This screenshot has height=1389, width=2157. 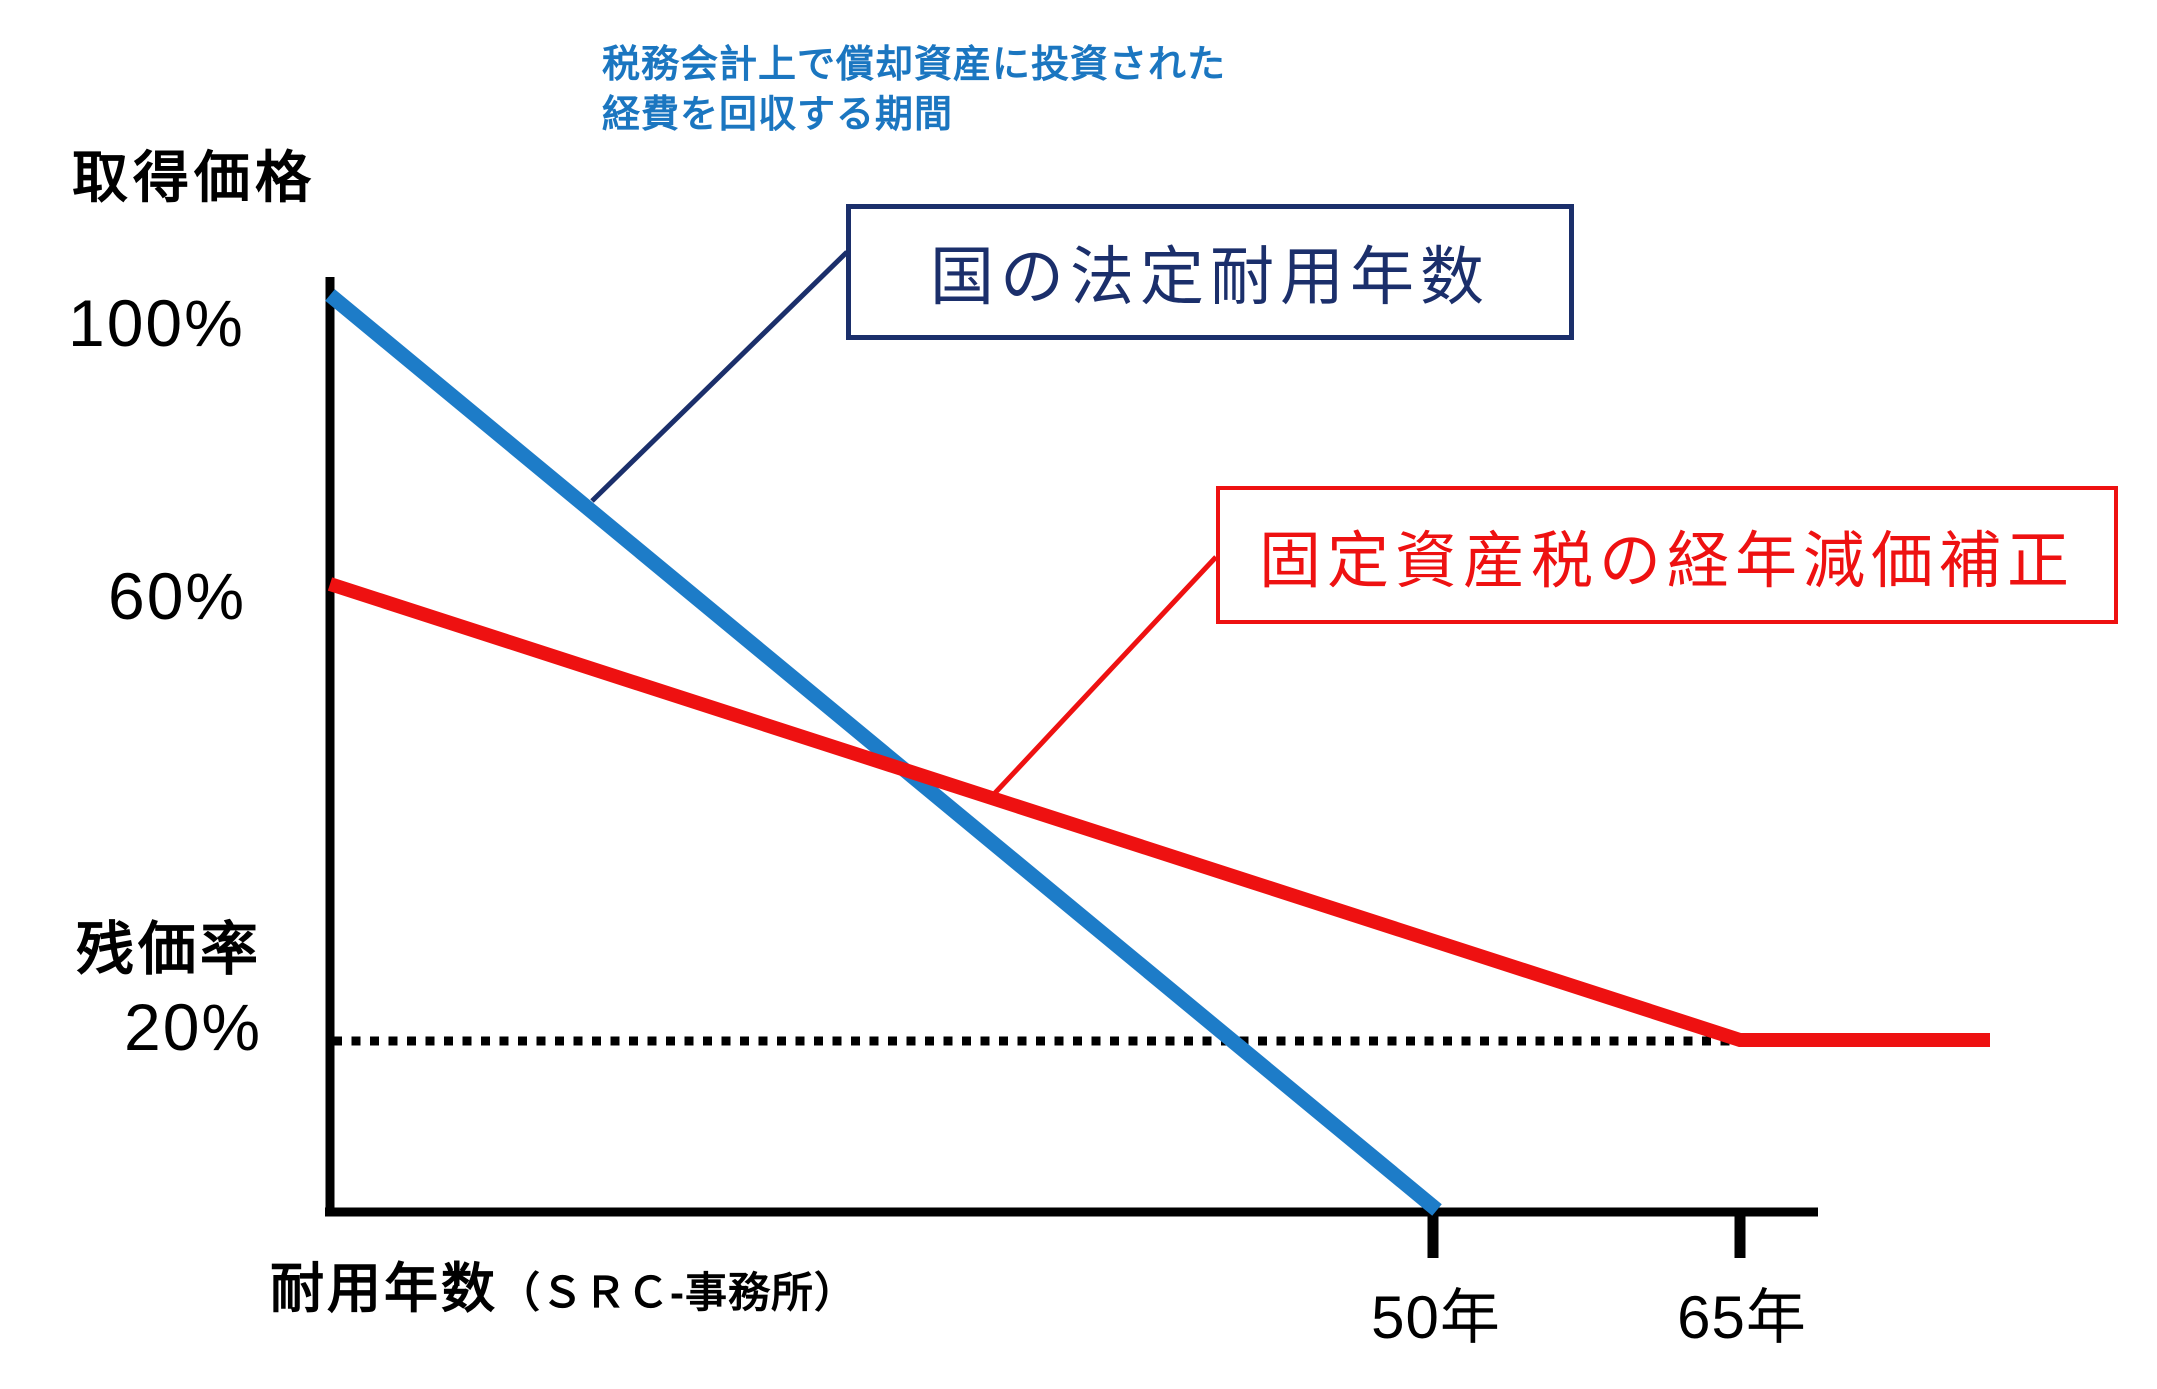 I want to click on statutory-useful-life-callout-box: 国の法定耐用年数, so click(x=1210, y=272).